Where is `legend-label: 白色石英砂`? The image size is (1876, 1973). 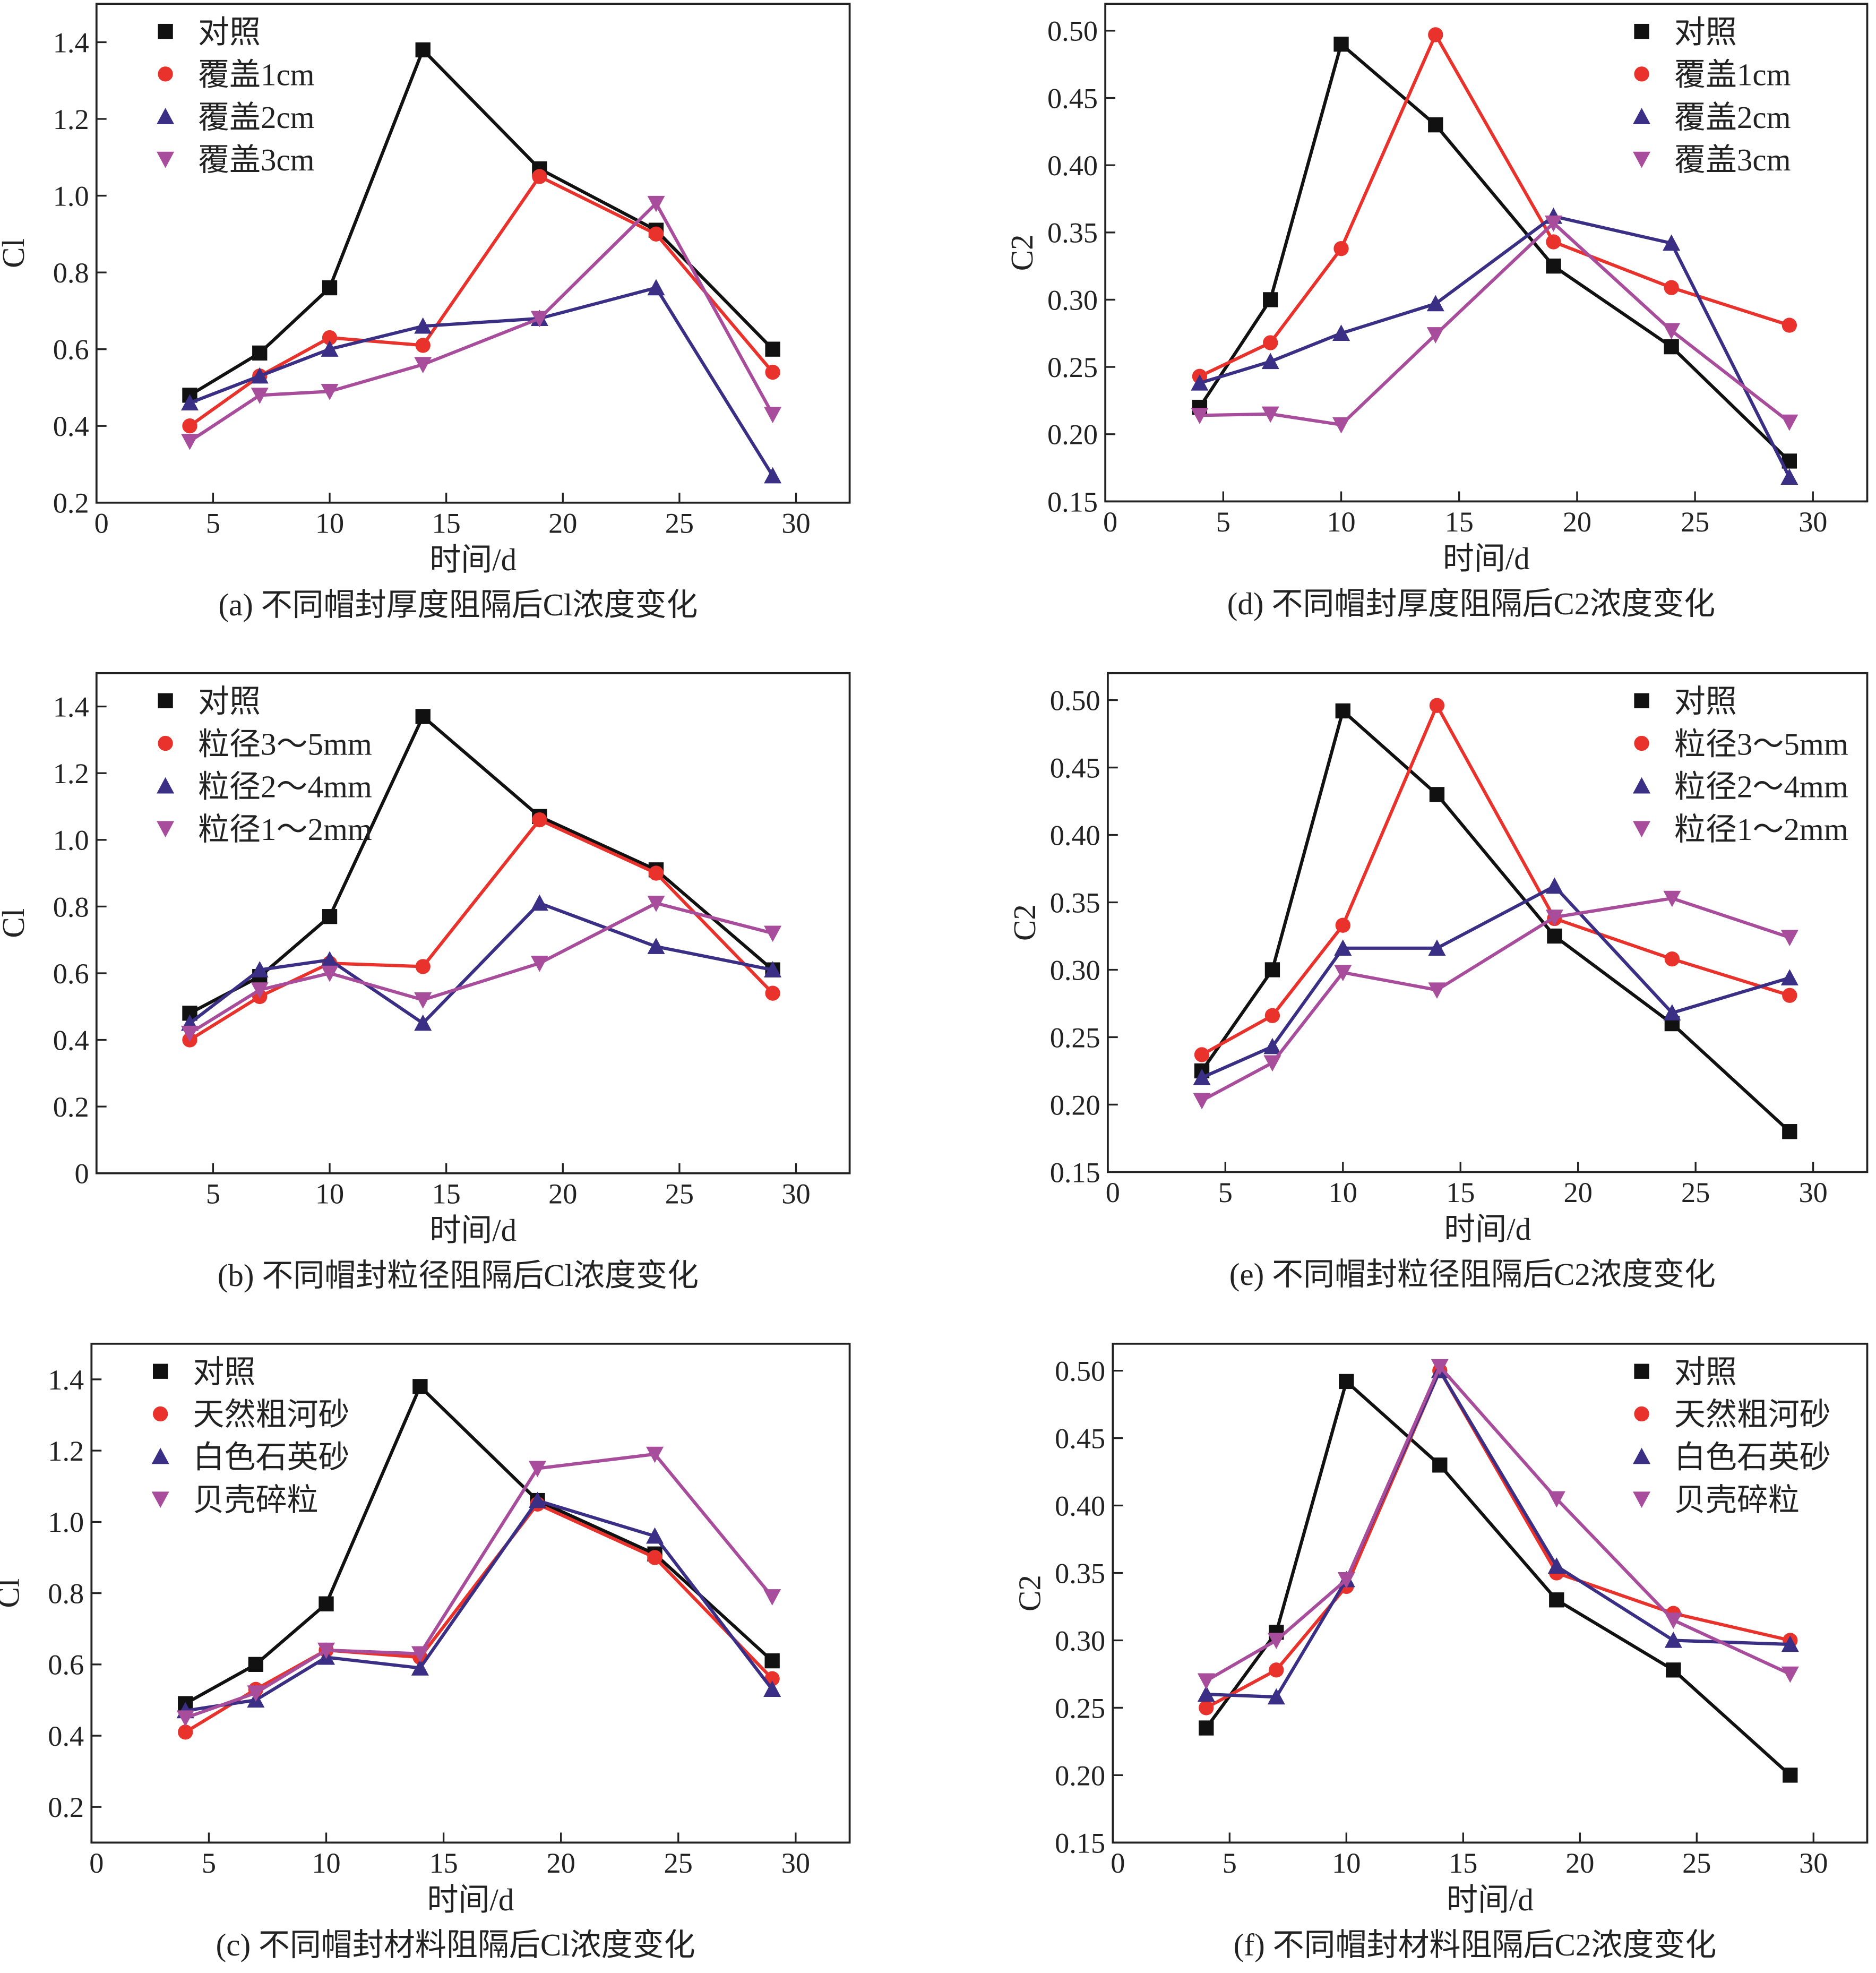
legend-label: 白色石英砂 is located at coordinates (1752, 1457).